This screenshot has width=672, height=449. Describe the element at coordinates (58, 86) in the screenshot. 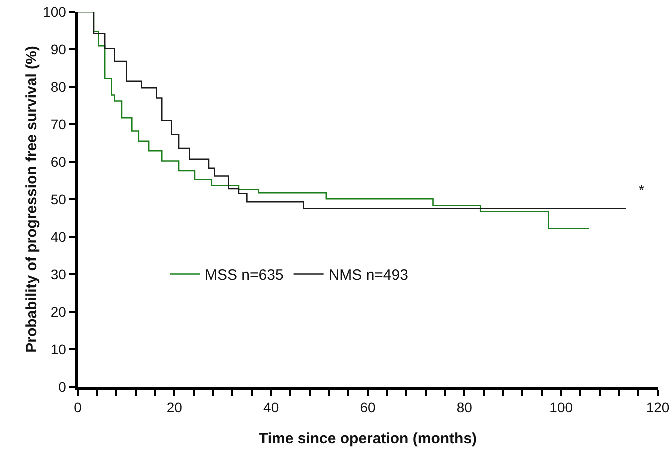

I see `y-tick-label: 80` at that location.